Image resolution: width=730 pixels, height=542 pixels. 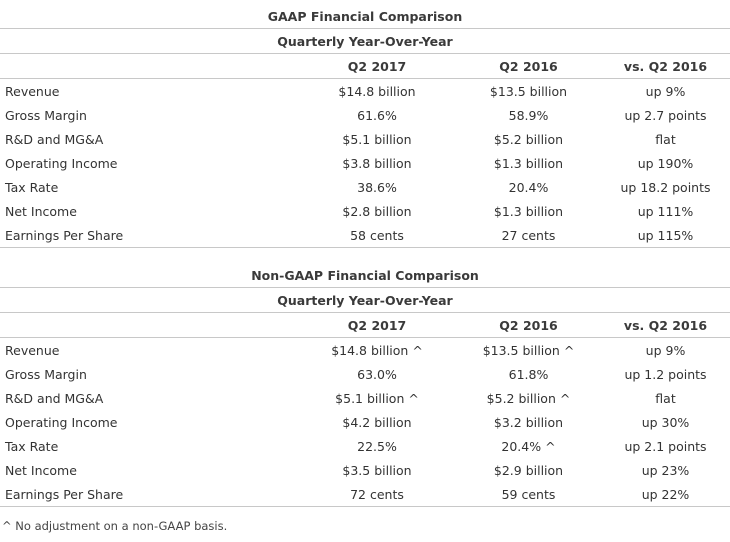 What do you see at coordinates (528, 66) in the screenshot?
I see `gaap-column-header-q2-2016: Q2 2016` at bounding box center [528, 66].